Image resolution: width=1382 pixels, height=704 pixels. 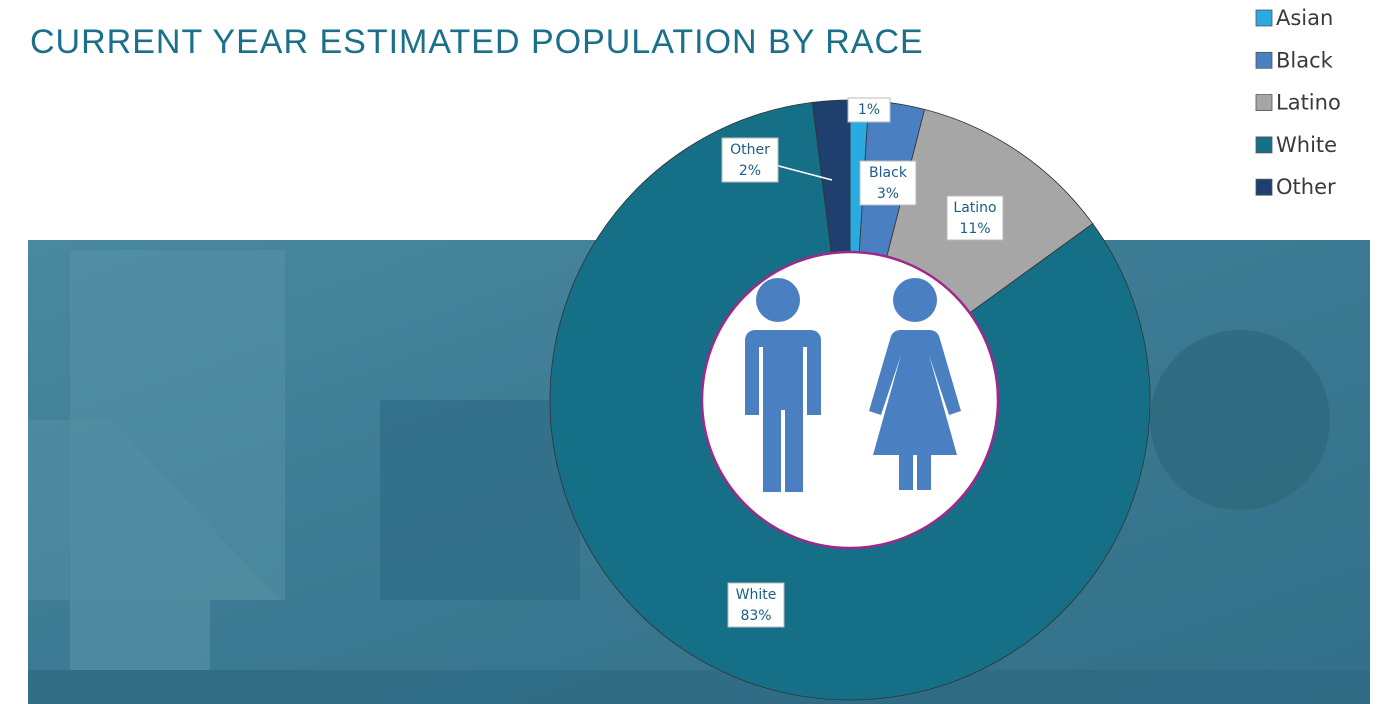 I want to click on data-label-name: Other, so click(x=750, y=150).